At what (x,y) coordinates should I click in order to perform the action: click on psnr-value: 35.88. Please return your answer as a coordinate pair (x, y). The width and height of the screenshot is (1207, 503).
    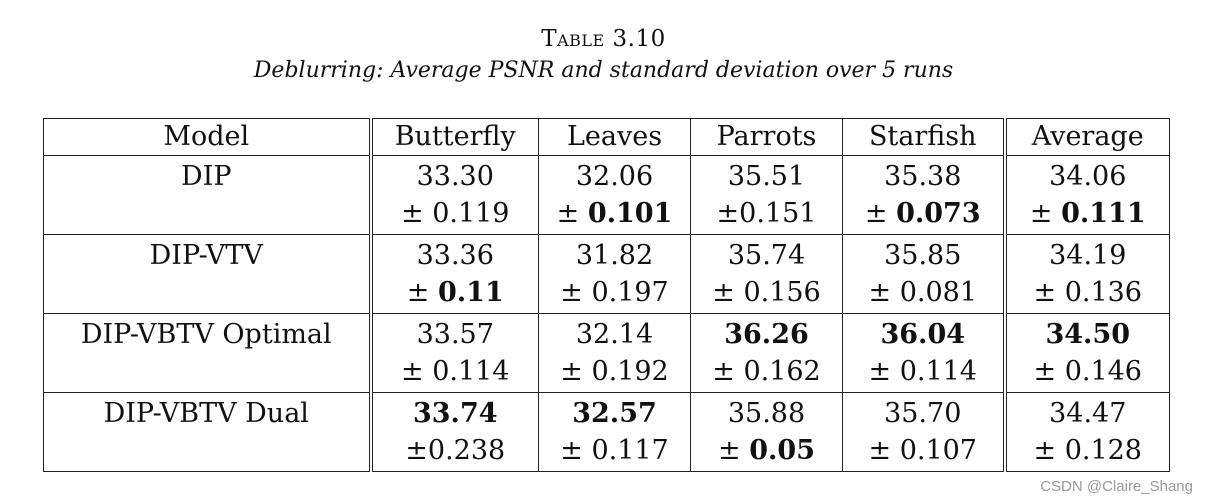
    Looking at the image, I should click on (766, 413).